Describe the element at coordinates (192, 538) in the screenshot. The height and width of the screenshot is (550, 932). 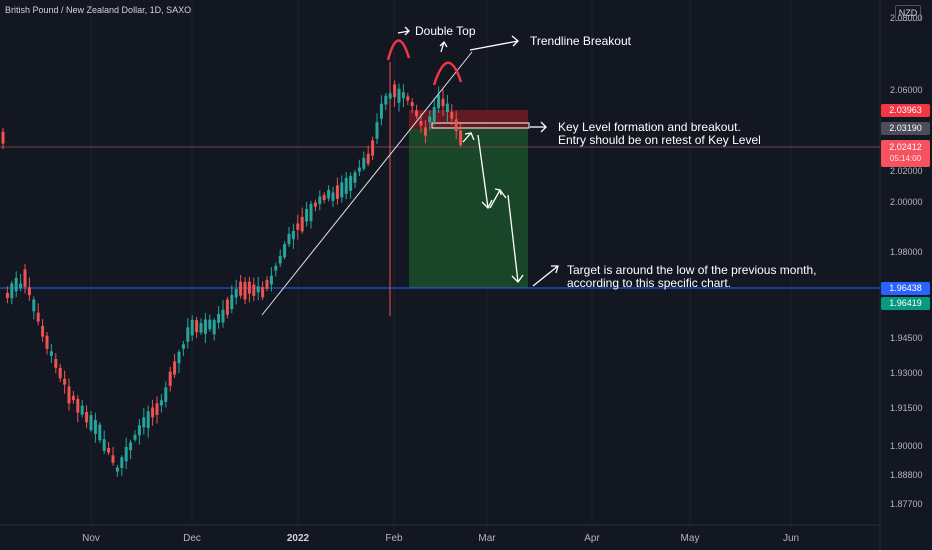
I see `time-tick: Dec` at that location.